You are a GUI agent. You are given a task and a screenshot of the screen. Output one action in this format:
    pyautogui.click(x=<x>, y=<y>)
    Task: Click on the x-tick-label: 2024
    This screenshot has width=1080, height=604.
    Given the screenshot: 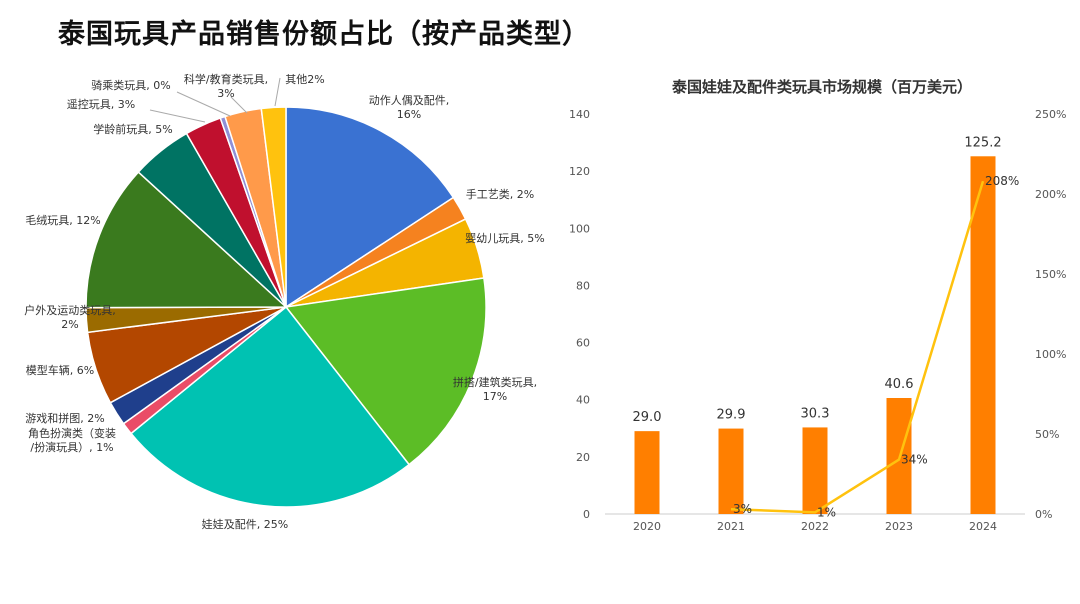 What is the action you would take?
    pyautogui.click(x=983, y=526)
    